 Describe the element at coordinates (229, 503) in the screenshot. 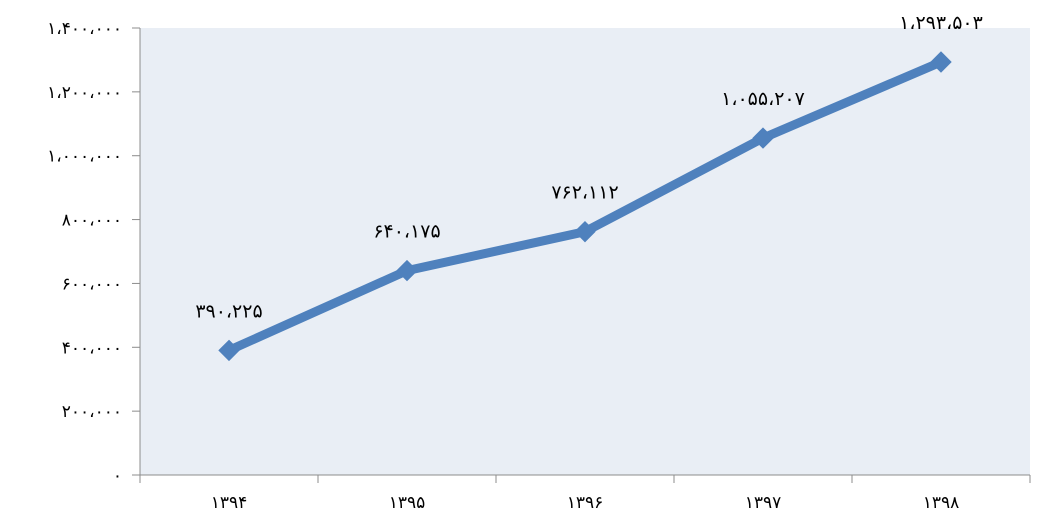

I see `x-tick-label: ۱۳۹۴` at that location.